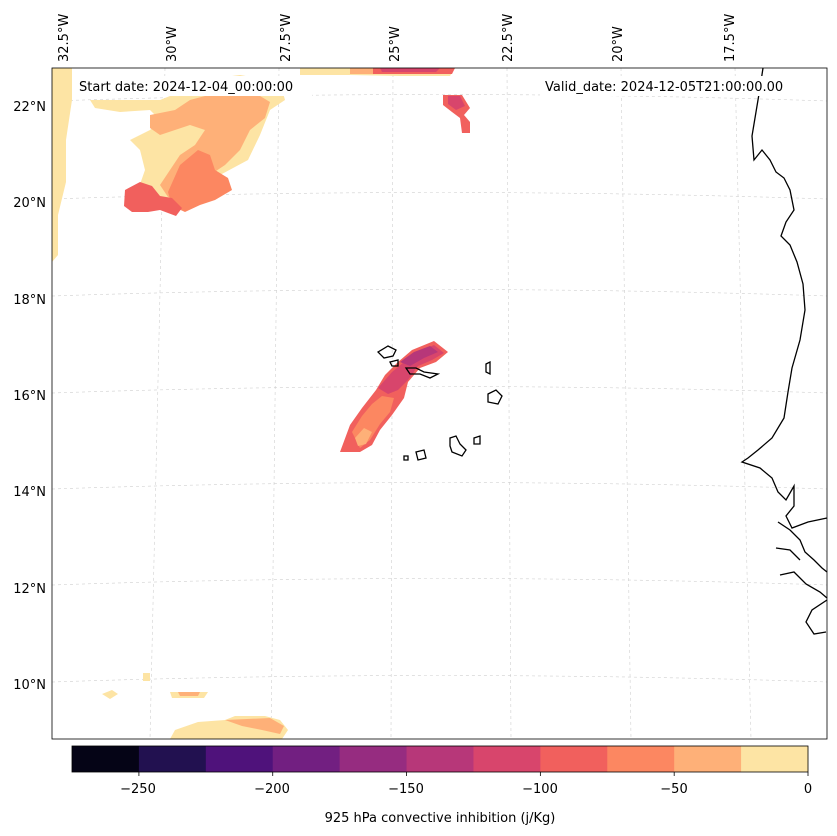  I want to click on contour-ne-blob-inner, so click(456, 103).